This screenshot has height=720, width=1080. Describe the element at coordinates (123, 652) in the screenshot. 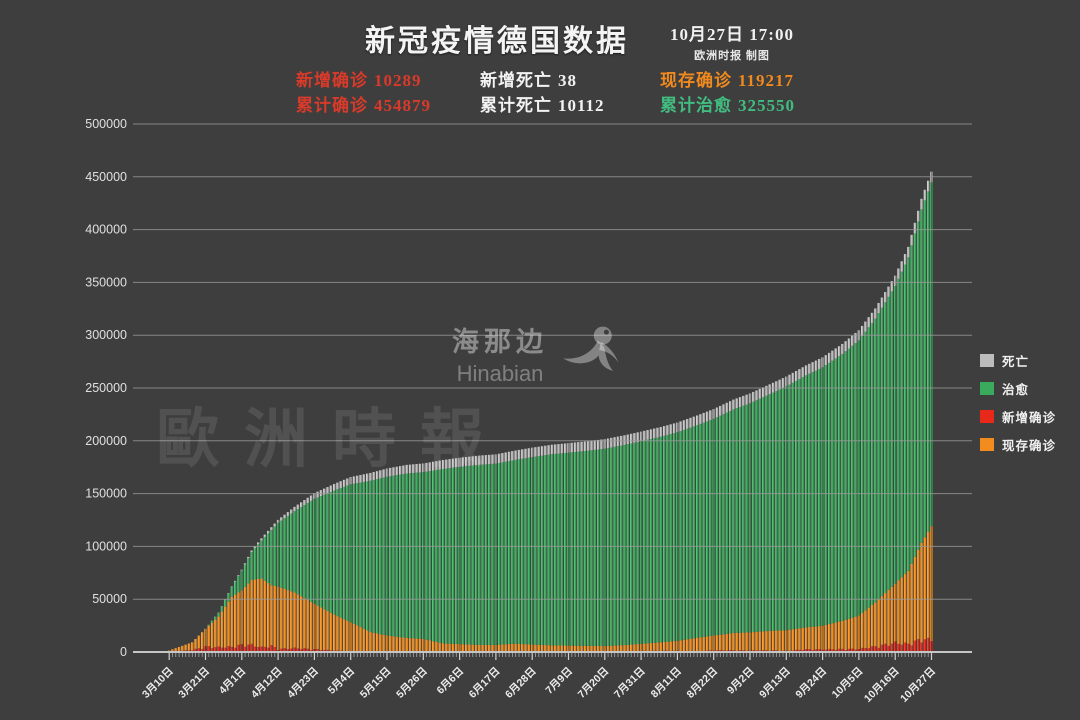

I see `svg-text: 0` at that location.